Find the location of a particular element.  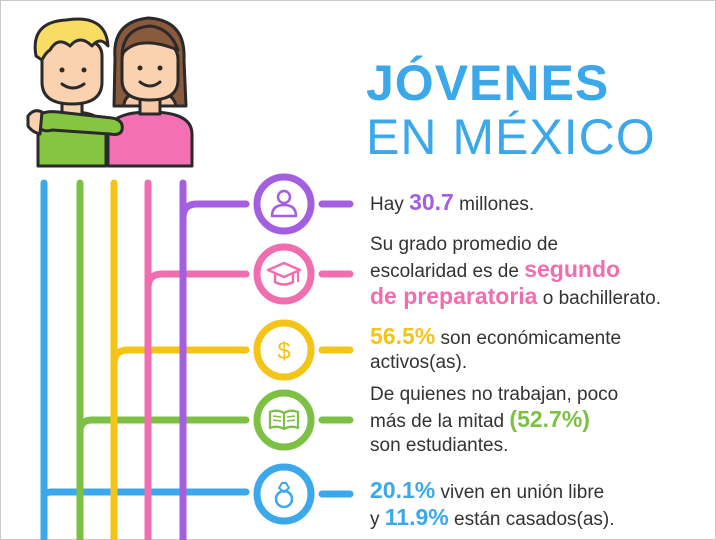

fact-text: millones. is located at coordinates (494, 204).